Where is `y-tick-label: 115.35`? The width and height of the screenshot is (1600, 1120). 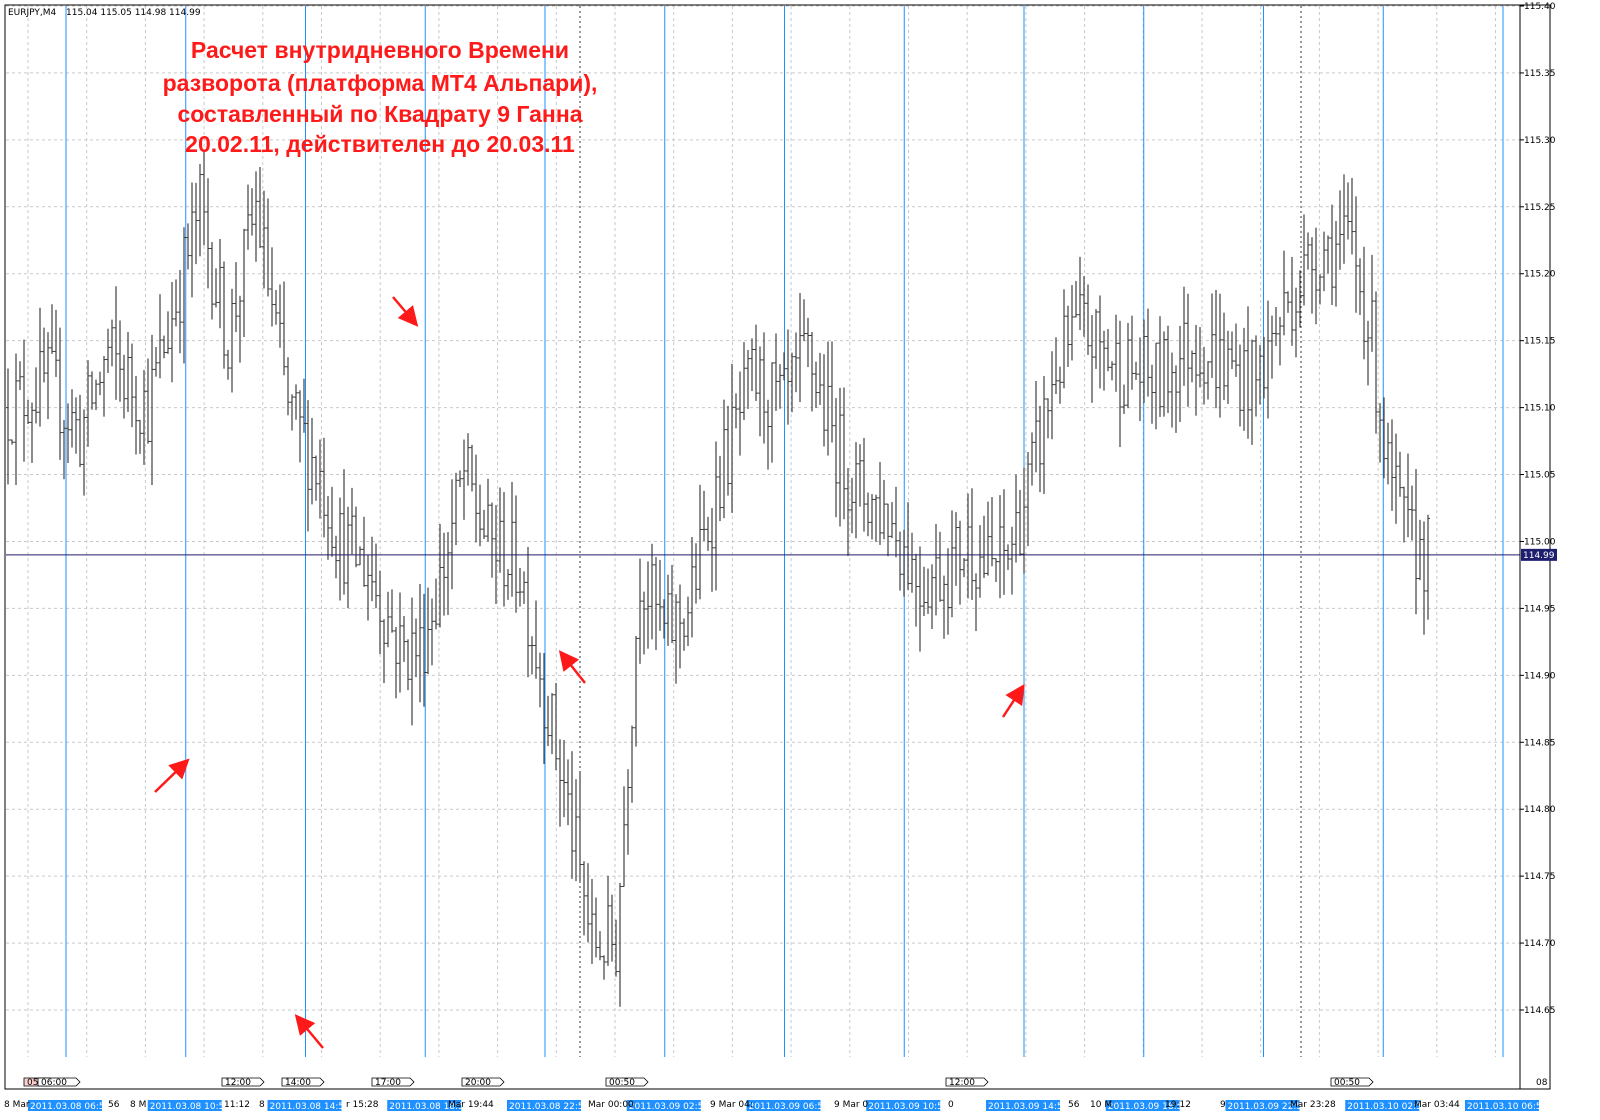 y-tick-label: 115.35 is located at coordinates (1540, 74).